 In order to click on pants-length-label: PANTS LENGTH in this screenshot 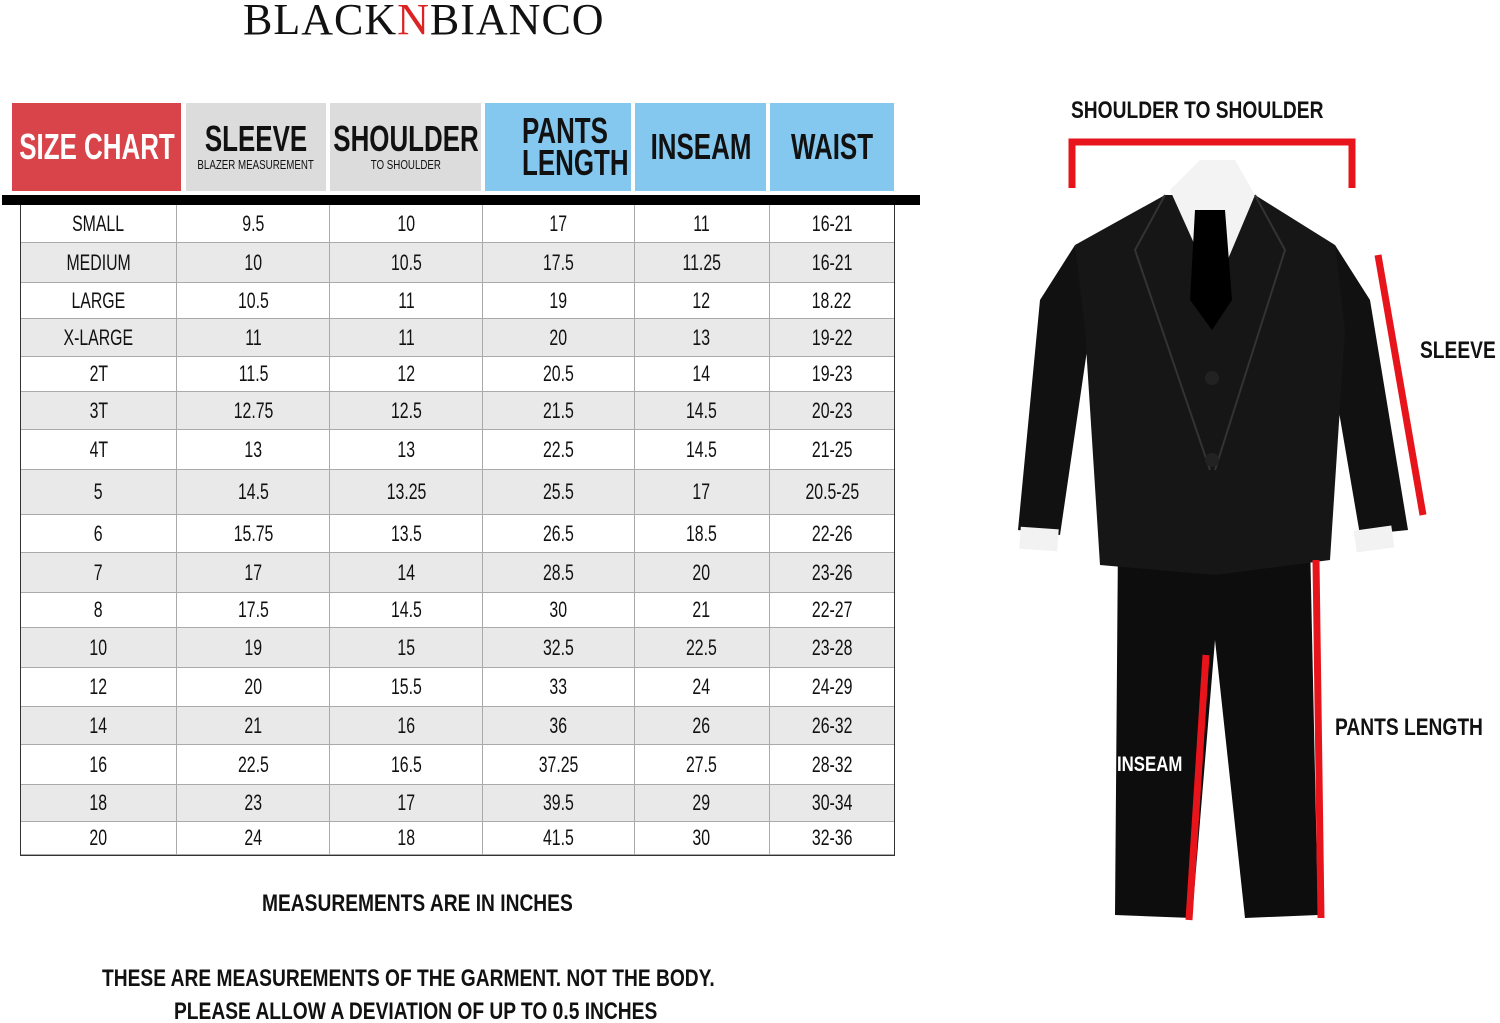, I will do `click(1409, 727)`.